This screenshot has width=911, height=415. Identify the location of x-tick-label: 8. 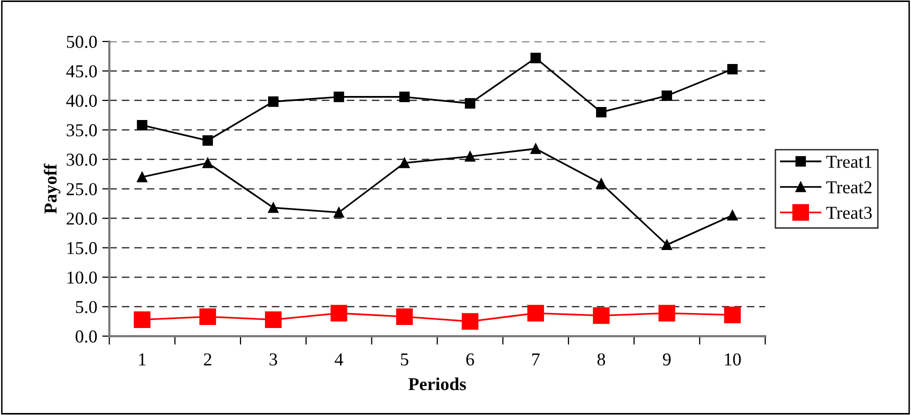
(601, 359).